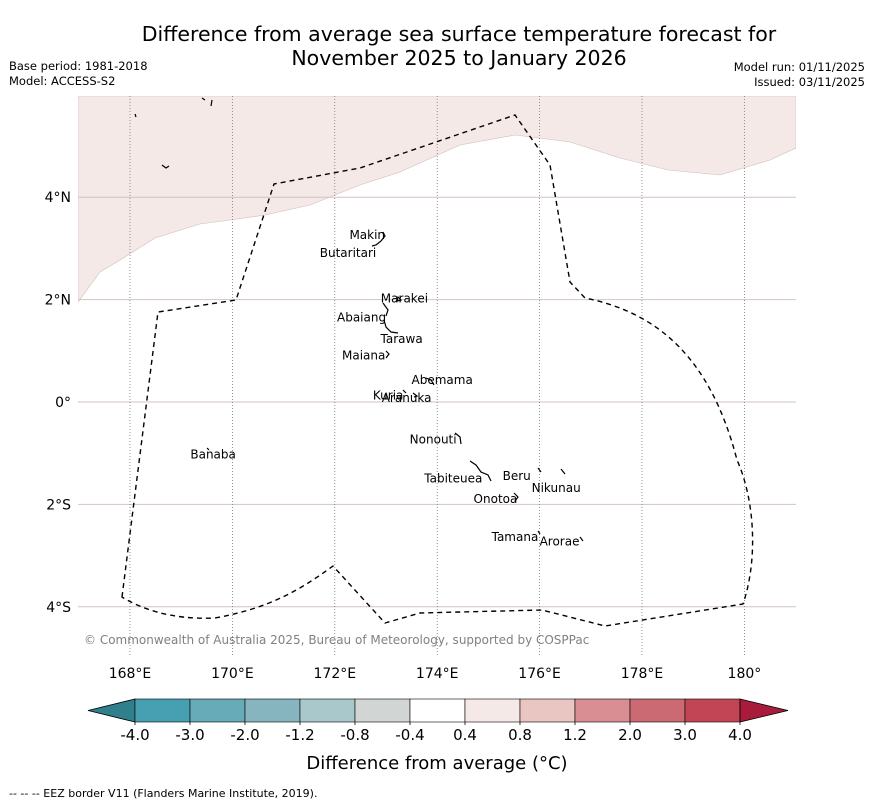 The height and width of the screenshot is (804, 873). Describe the element at coordinates (404, 299) in the screenshot. I see `island-label-marakei: Marakei` at that location.